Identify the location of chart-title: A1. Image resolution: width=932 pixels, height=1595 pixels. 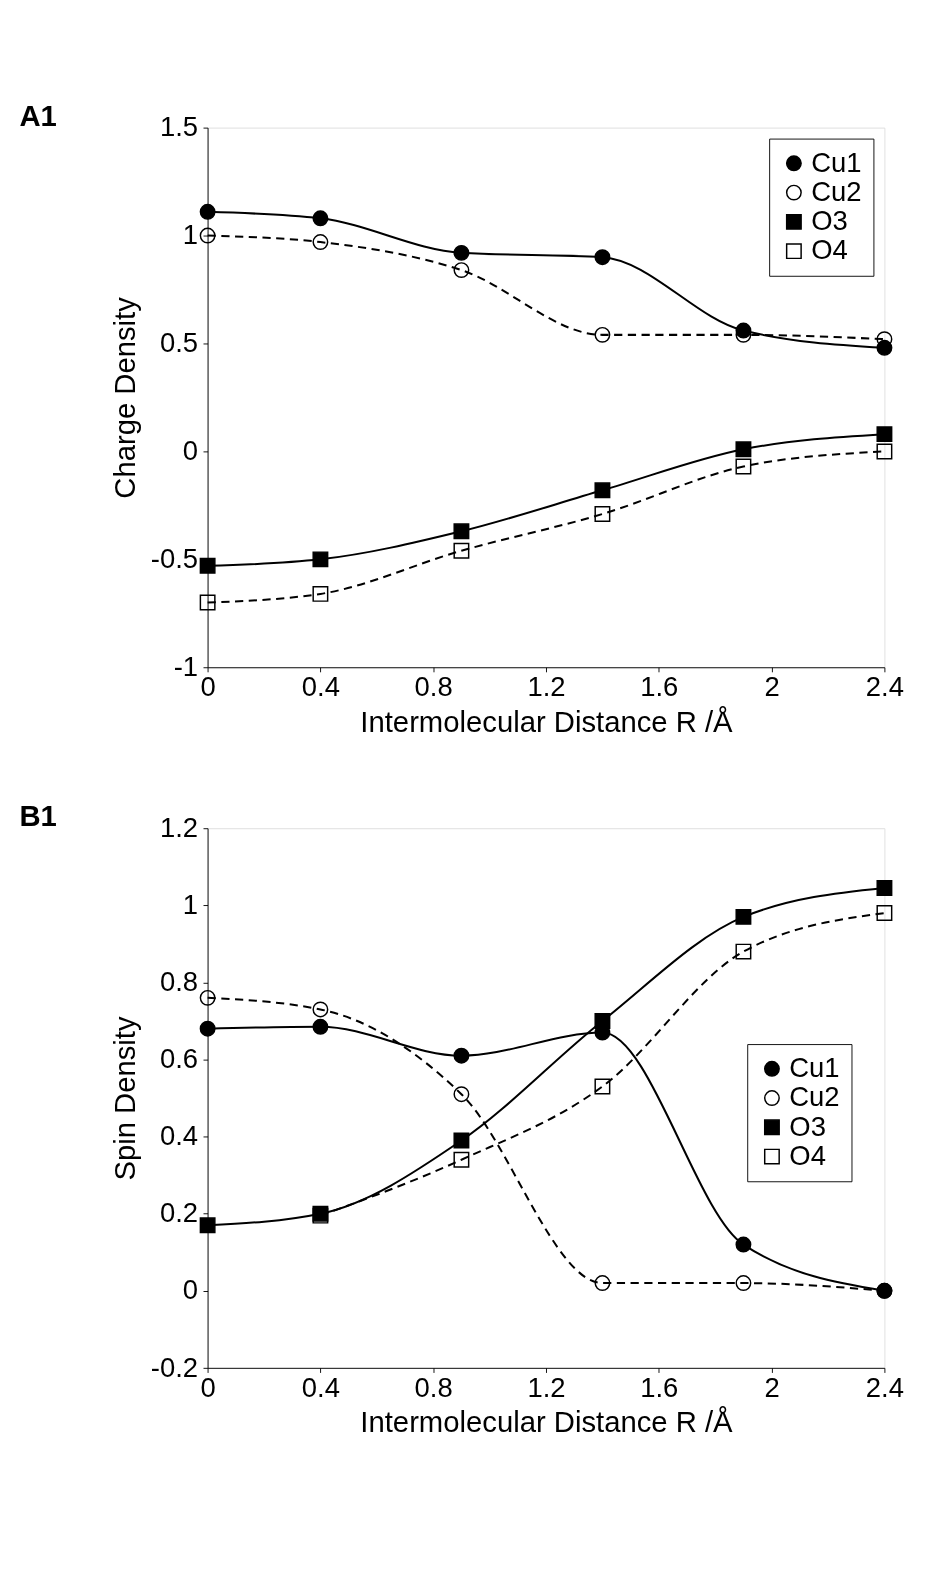
(38, 115).